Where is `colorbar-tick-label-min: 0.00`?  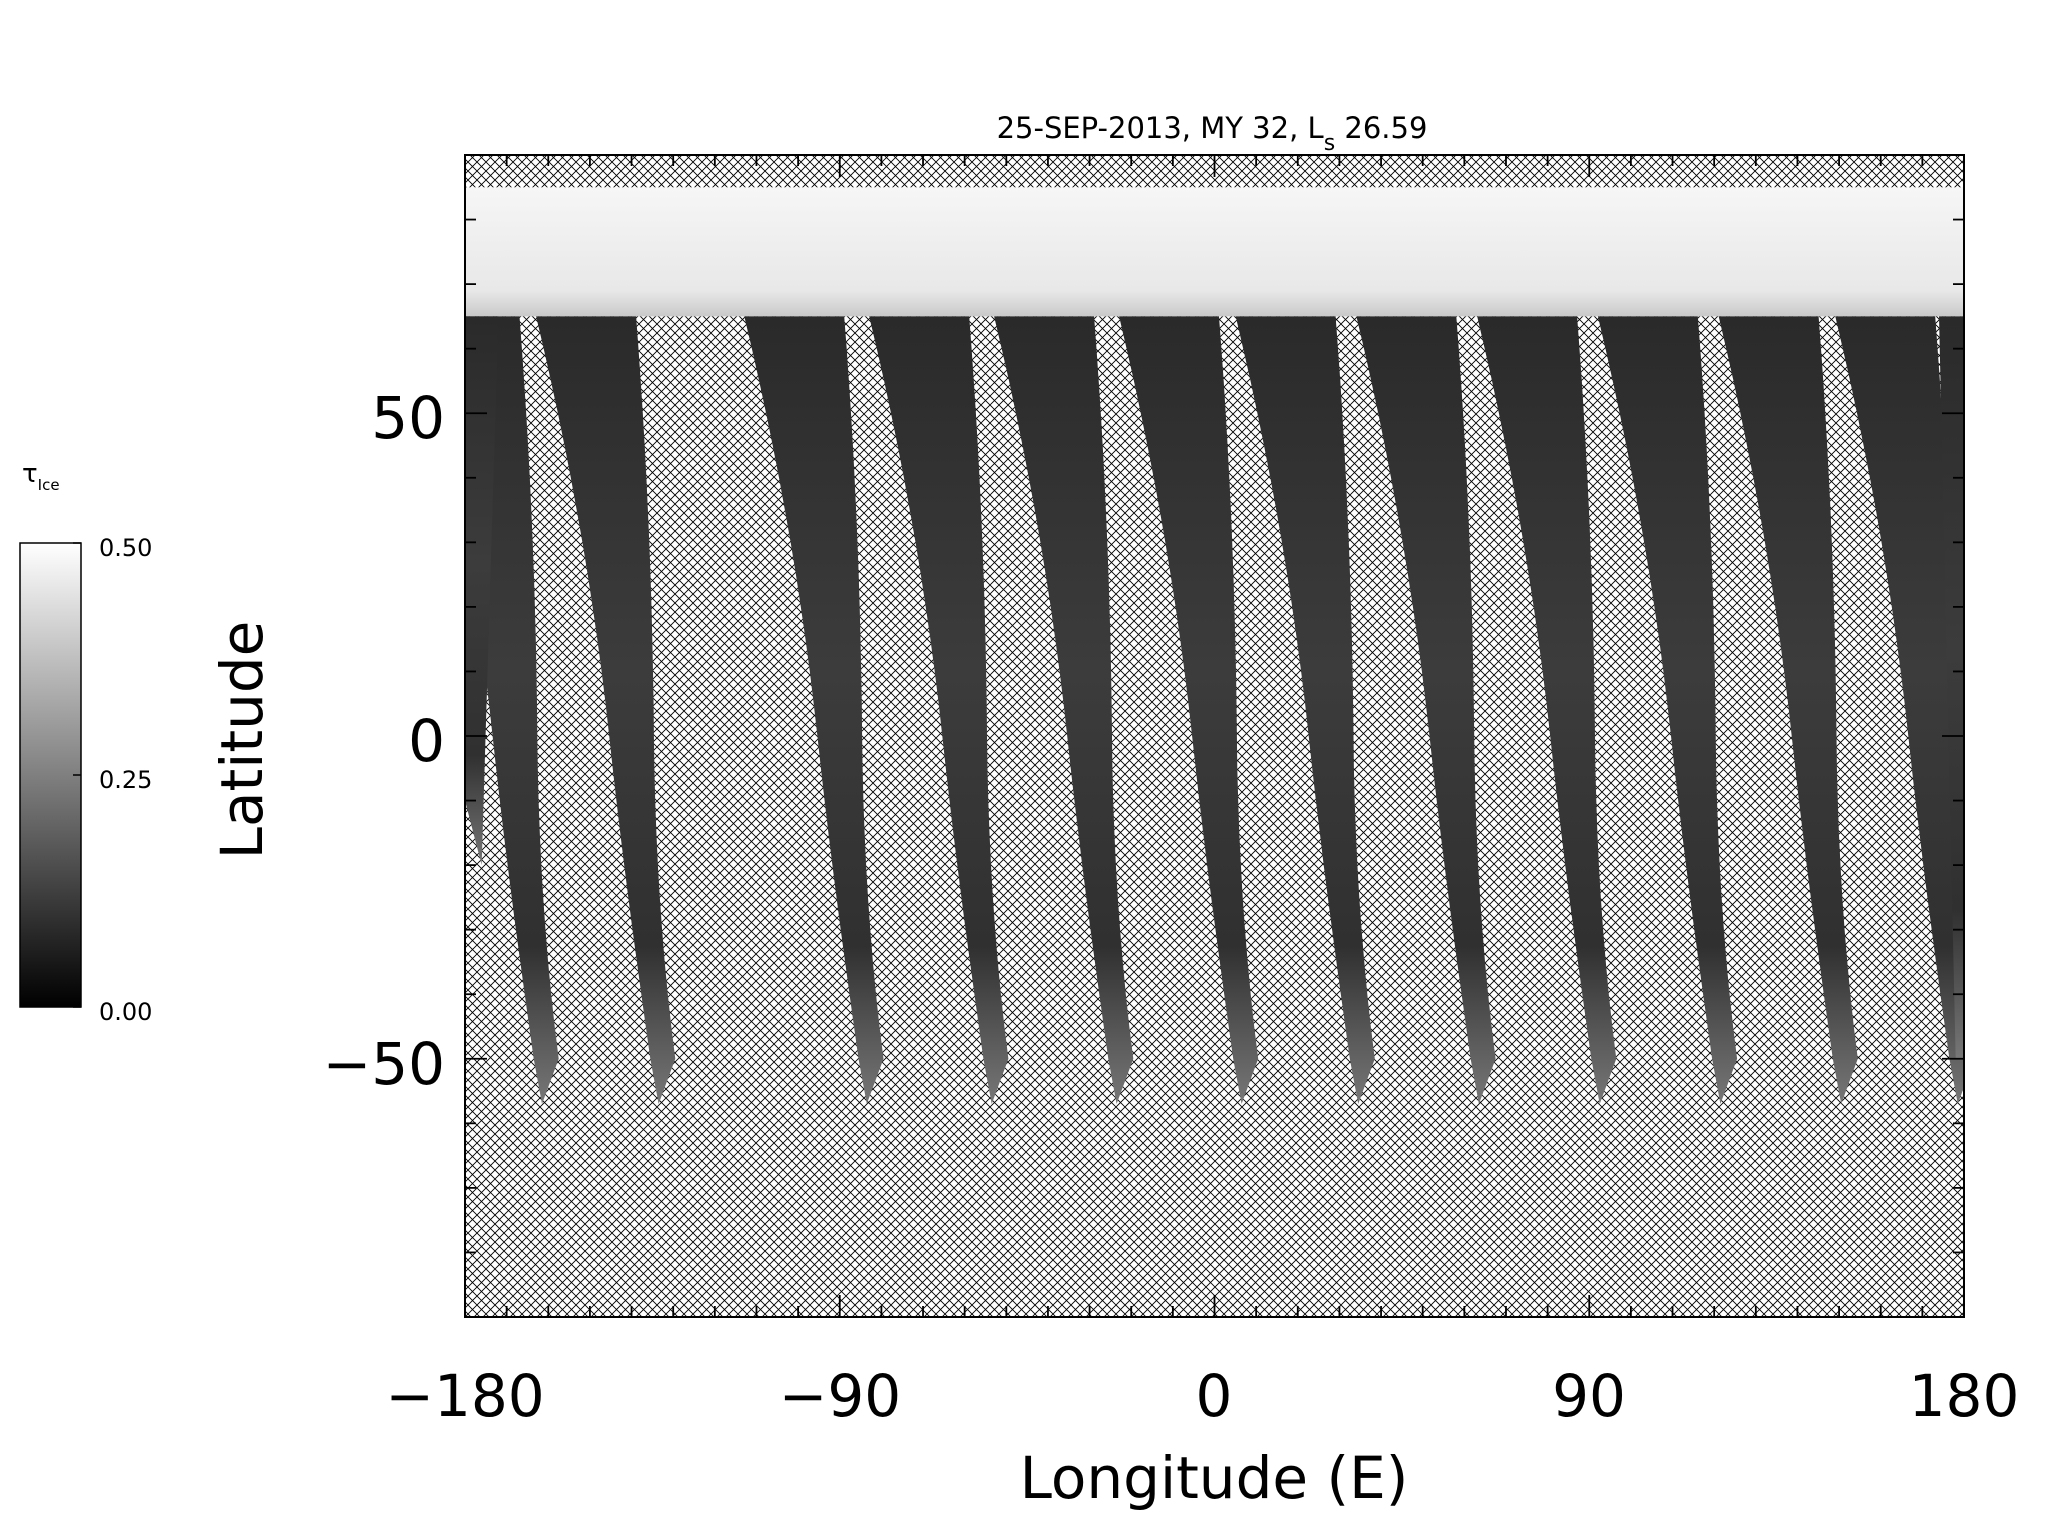
colorbar-tick-label-min: 0.00 is located at coordinates (125, 1012).